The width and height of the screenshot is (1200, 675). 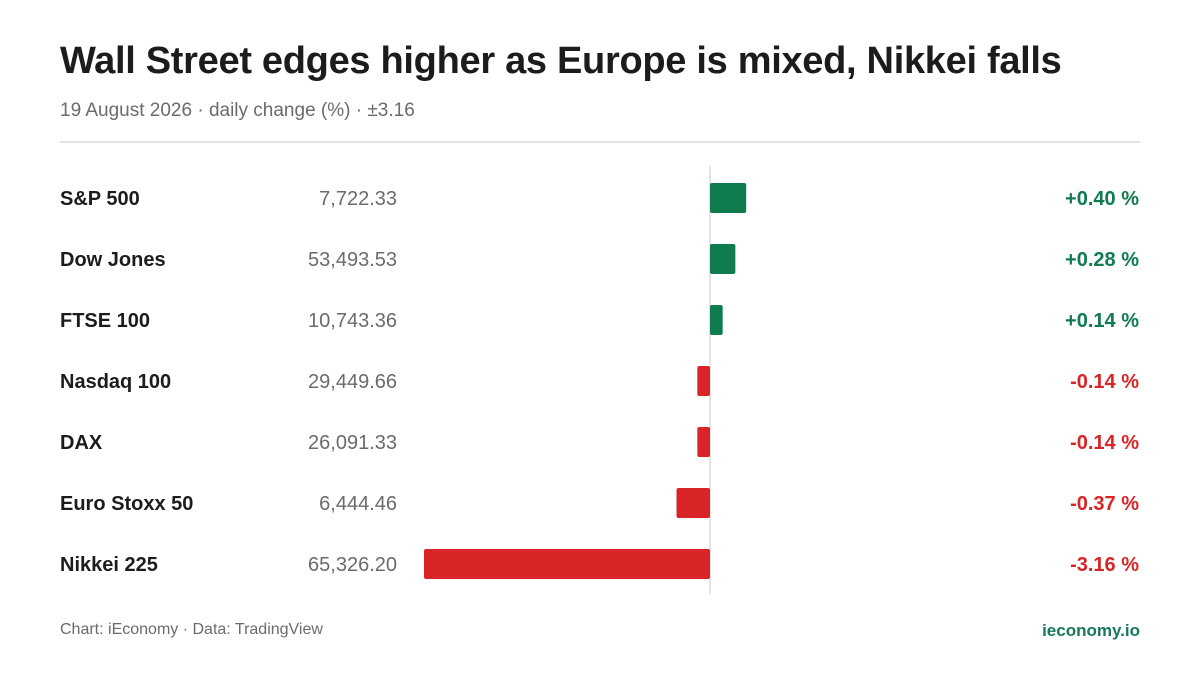 I want to click on value-label: -3.16 %, so click(x=1104, y=565).